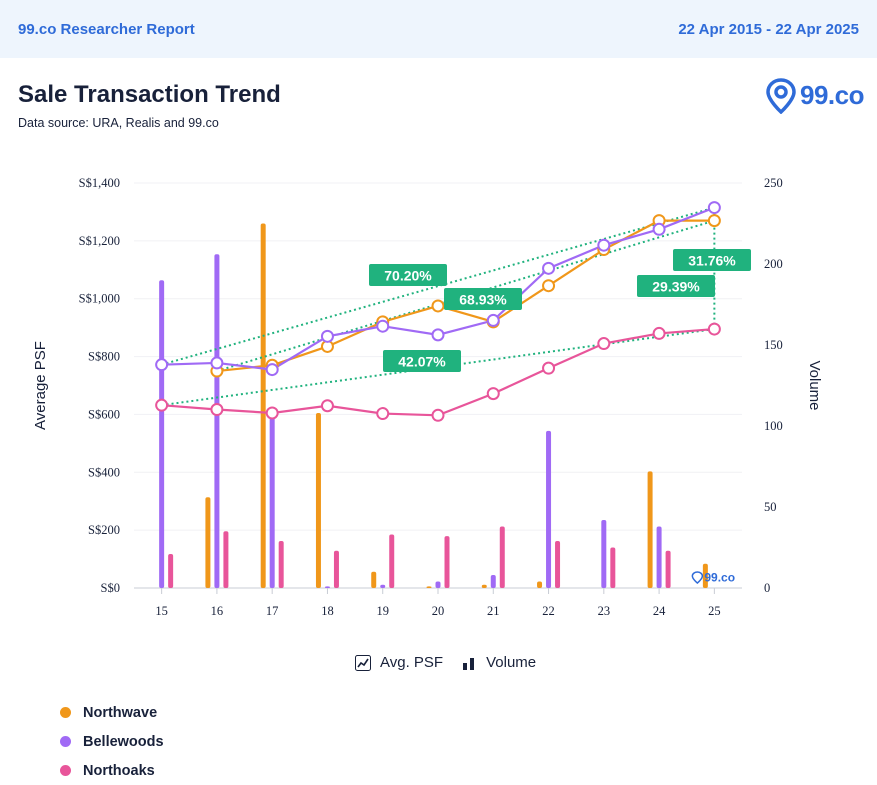  Describe the element at coordinates (548, 611) in the screenshot. I see `x-tick-label: 22` at that location.